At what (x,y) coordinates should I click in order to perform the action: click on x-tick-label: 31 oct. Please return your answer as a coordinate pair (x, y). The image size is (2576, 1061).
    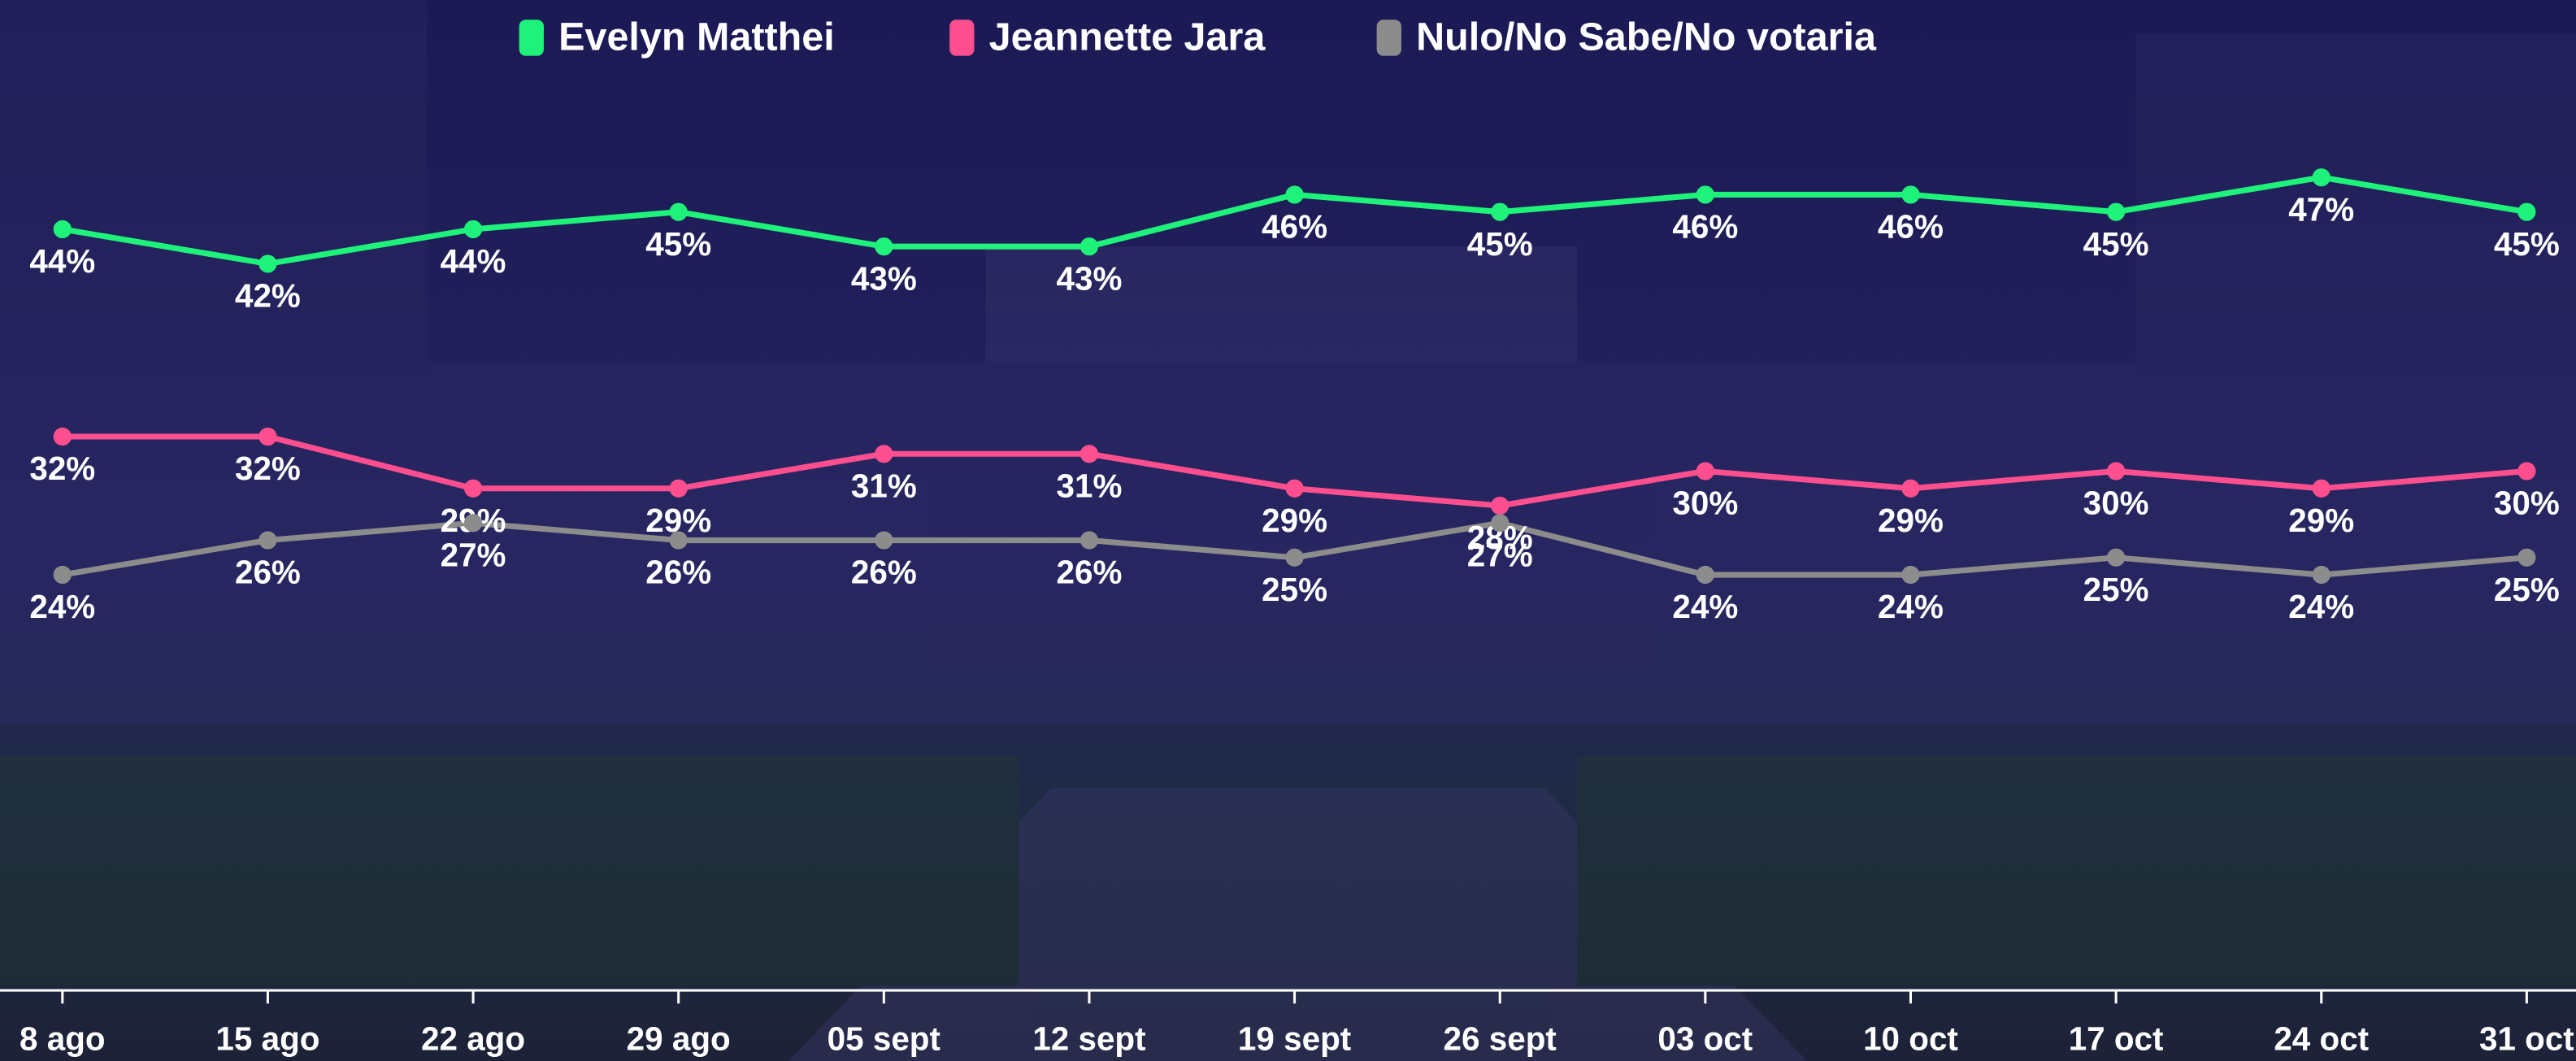
    Looking at the image, I should click on (2526, 1038).